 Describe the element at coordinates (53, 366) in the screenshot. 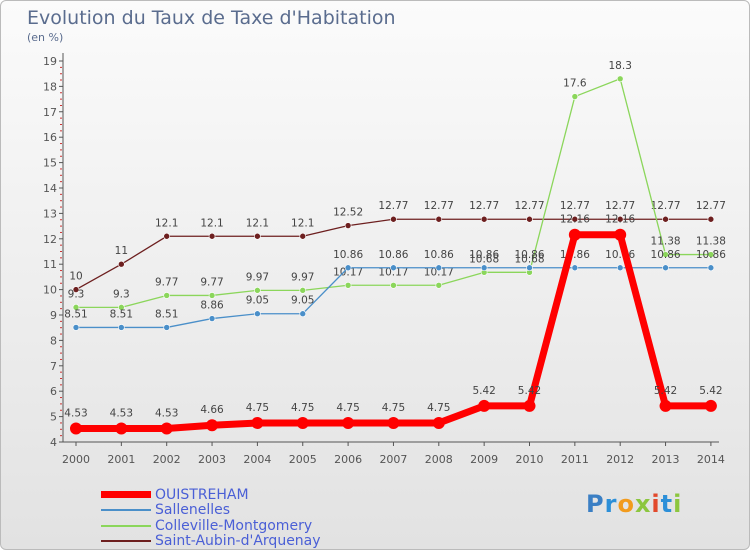

I see `y-tick-label: 7` at that location.